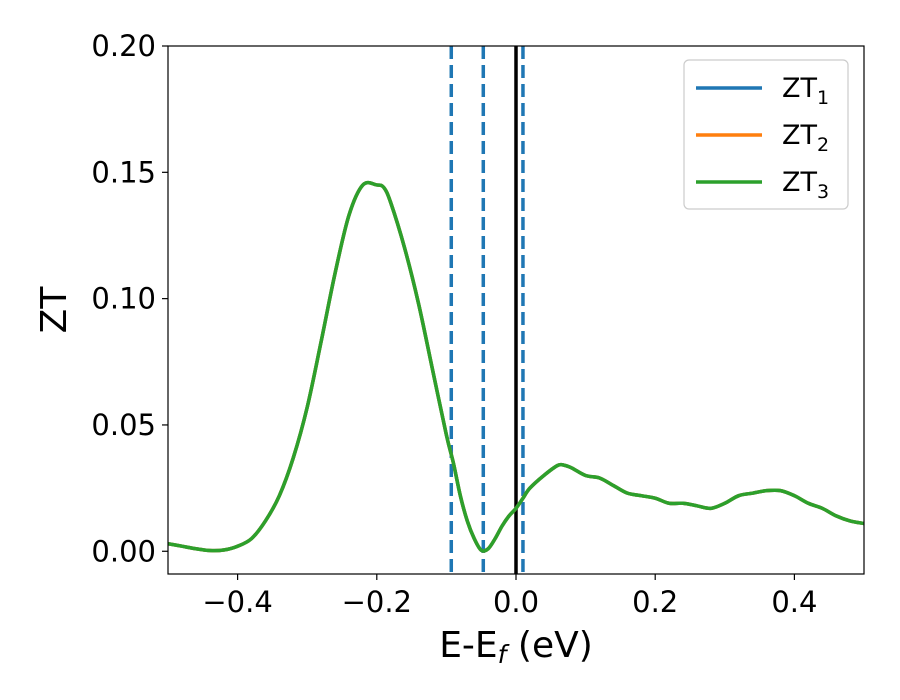  I want to click on x-axis-label: E-Ef (eV), so click(516, 647).